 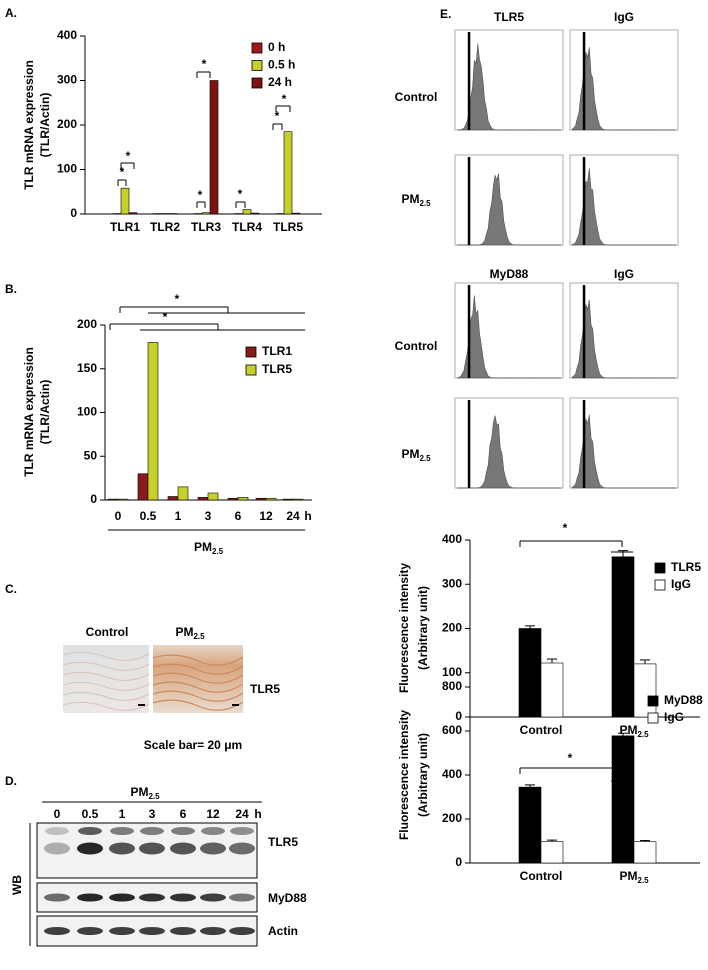 I want to click on column-label: TLR5, so click(x=509, y=17).